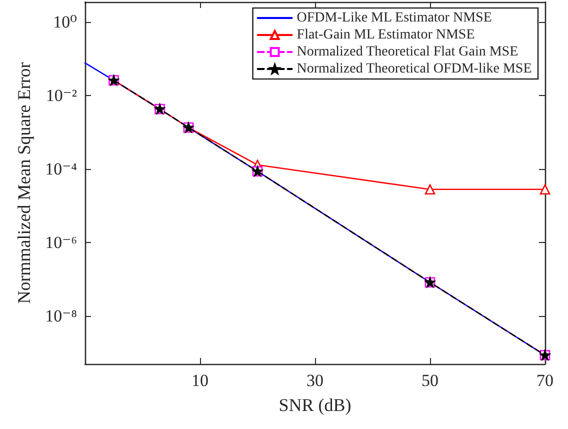  What do you see at coordinates (394, 18) in the screenshot?
I see `legend-label: OFDM-Like ML Estimator NMSE` at bounding box center [394, 18].